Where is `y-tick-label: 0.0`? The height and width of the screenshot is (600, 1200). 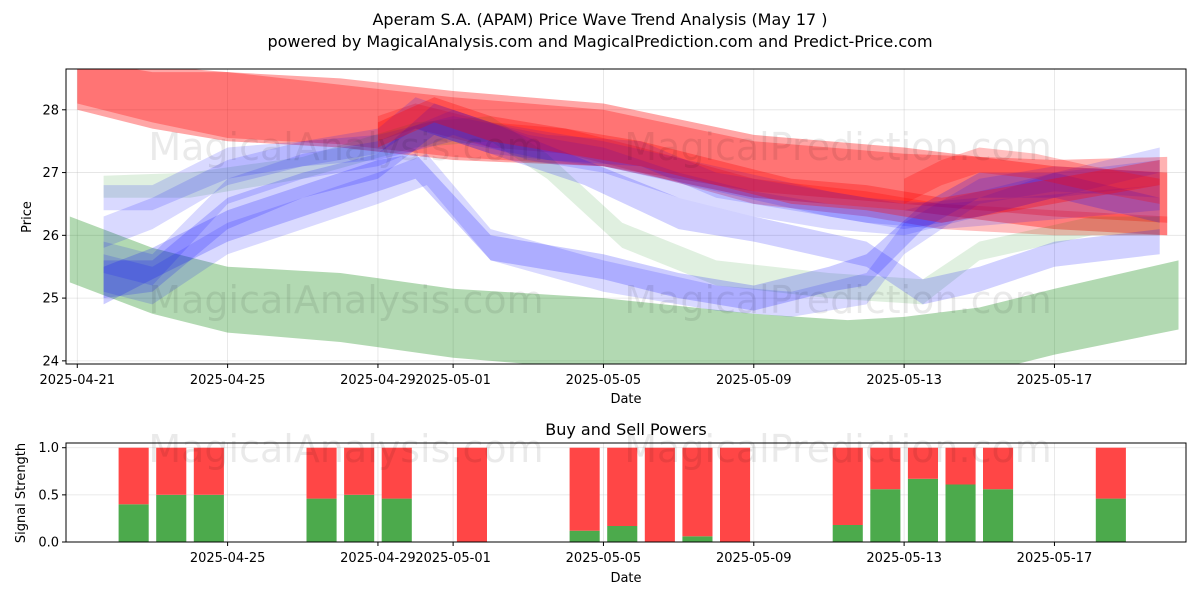 y-tick-label: 0.0 is located at coordinates (48, 543).